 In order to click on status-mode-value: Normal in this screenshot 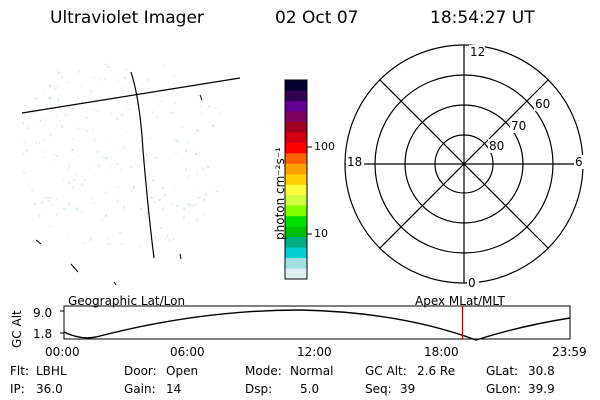, I will do `click(312, 371)`.